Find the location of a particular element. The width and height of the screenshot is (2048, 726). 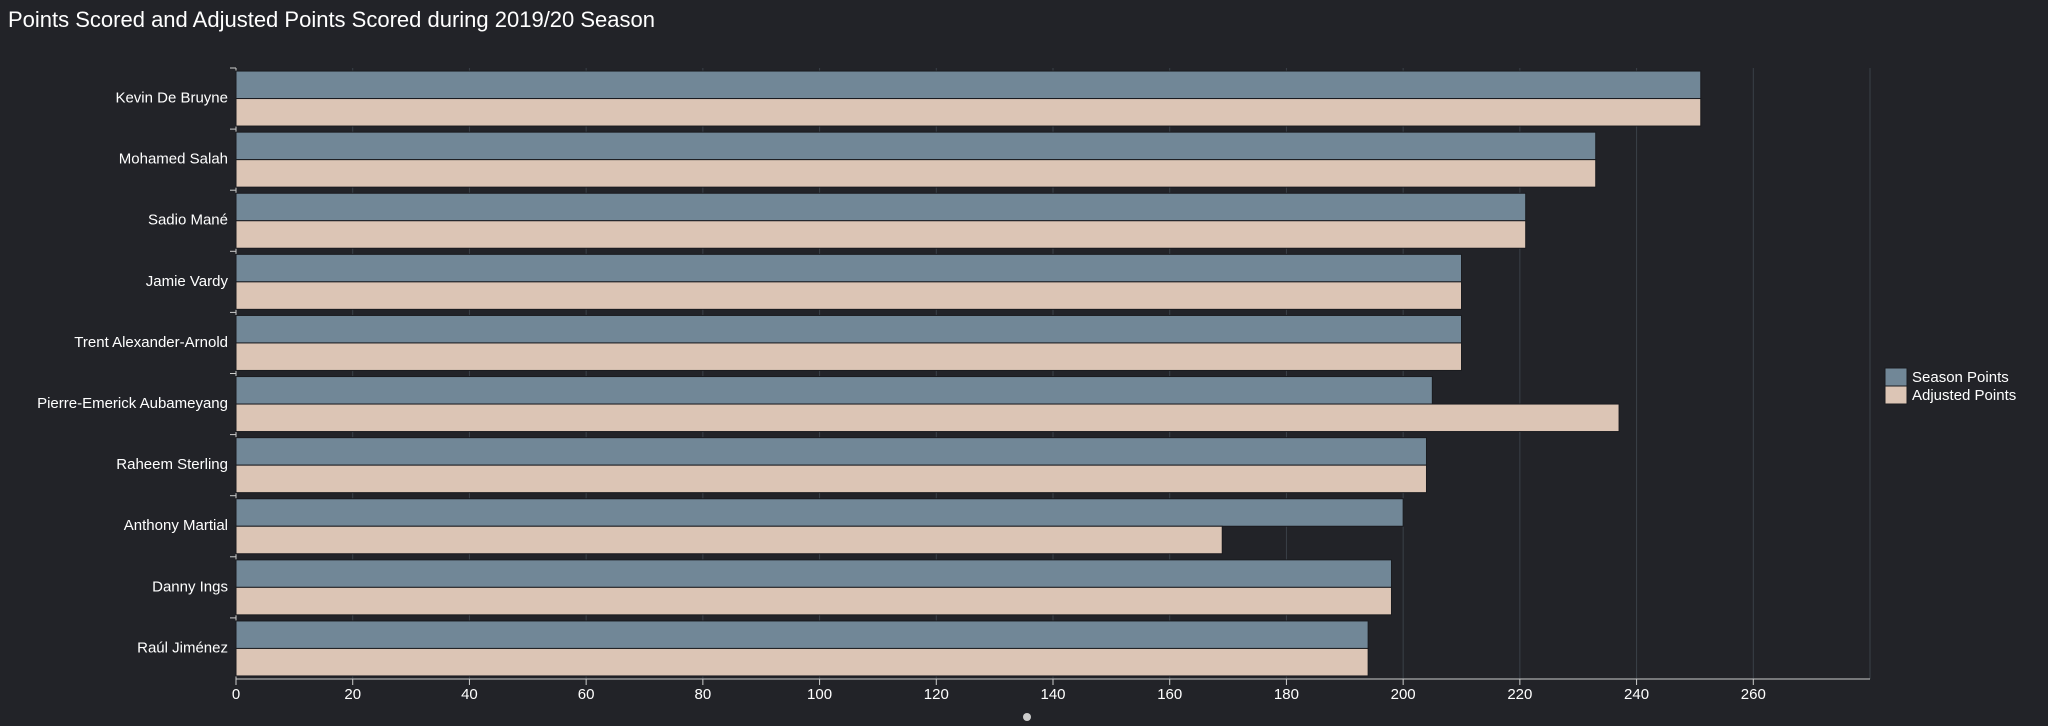

x-tick-label: 0 is located at coordinates (236, 694).